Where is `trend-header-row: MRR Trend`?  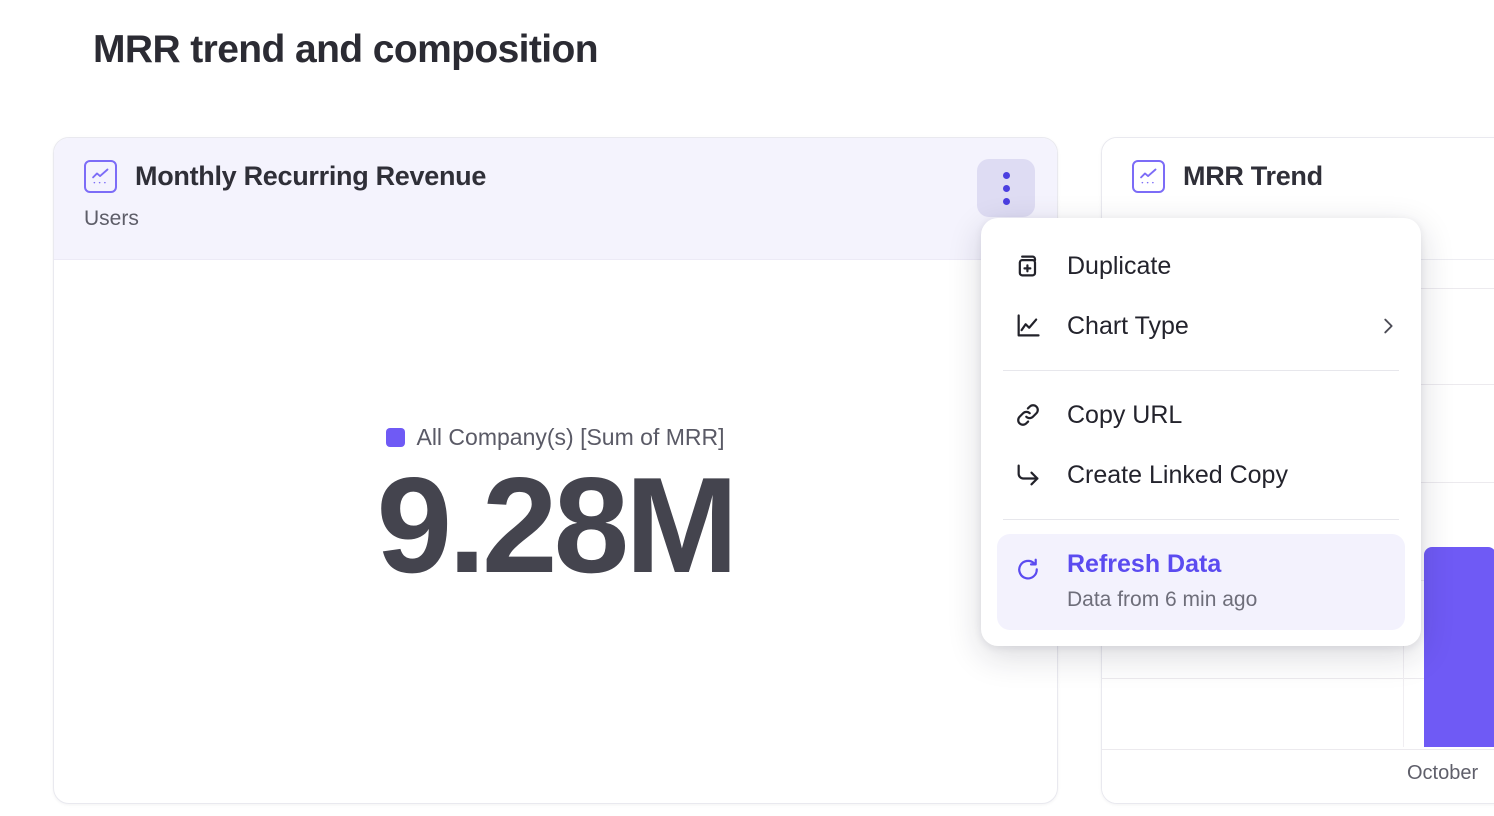
trend-header-row: MRR Trend is located at coordinates (1313, 176).